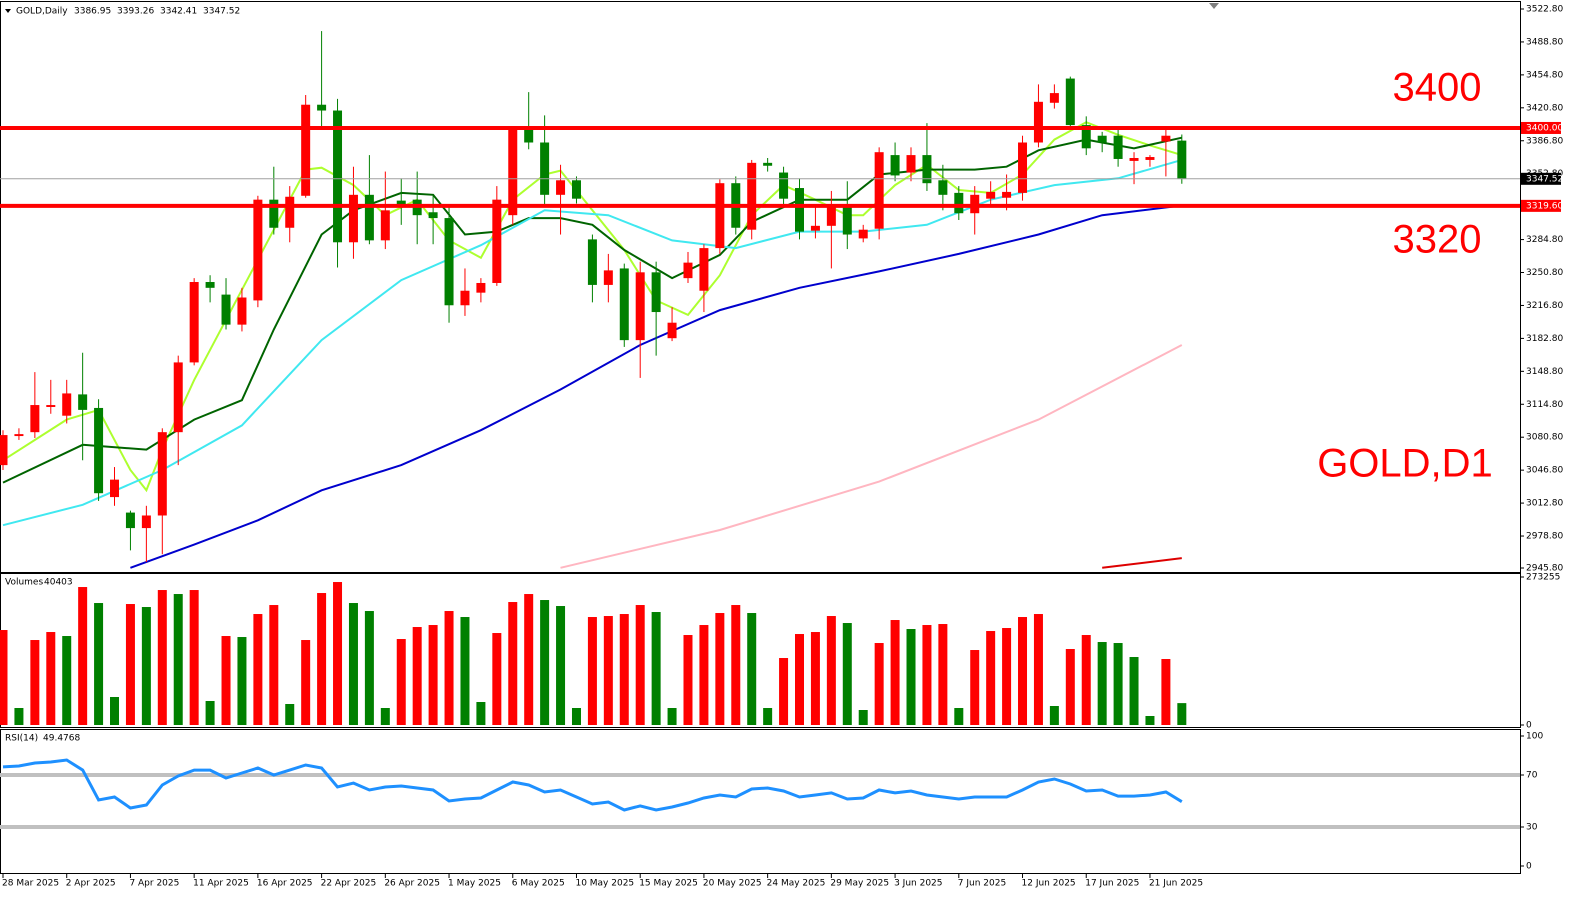 The height and width of the screenshot is (897, 1573). Describe the element at coordinates (918, 884) in the screenshot. I see `x-tick-label: 3 Jun 2025` at that location.